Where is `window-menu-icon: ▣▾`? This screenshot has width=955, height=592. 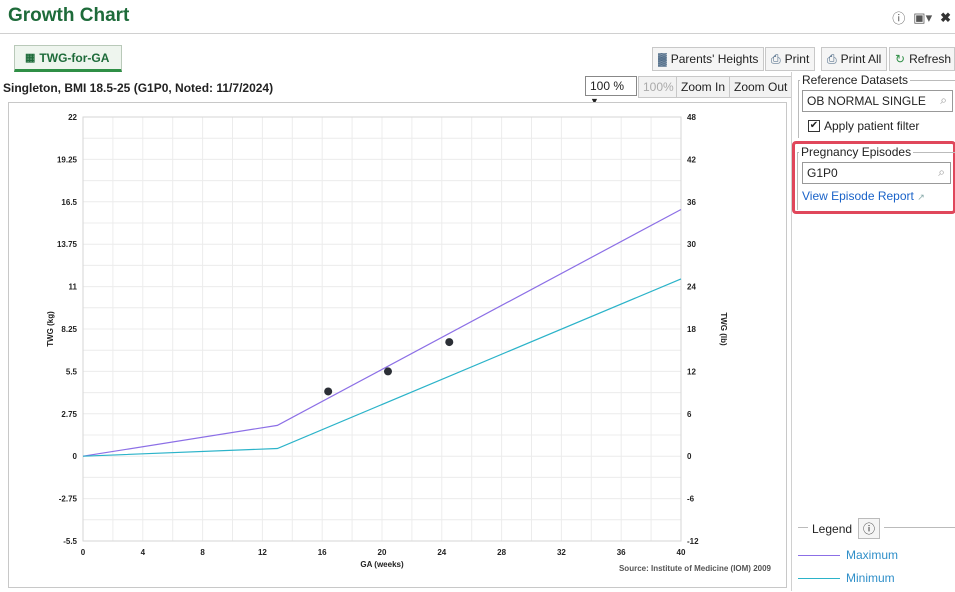
window-menu-icon: ▣▾ is located at coordinates (923, 17).